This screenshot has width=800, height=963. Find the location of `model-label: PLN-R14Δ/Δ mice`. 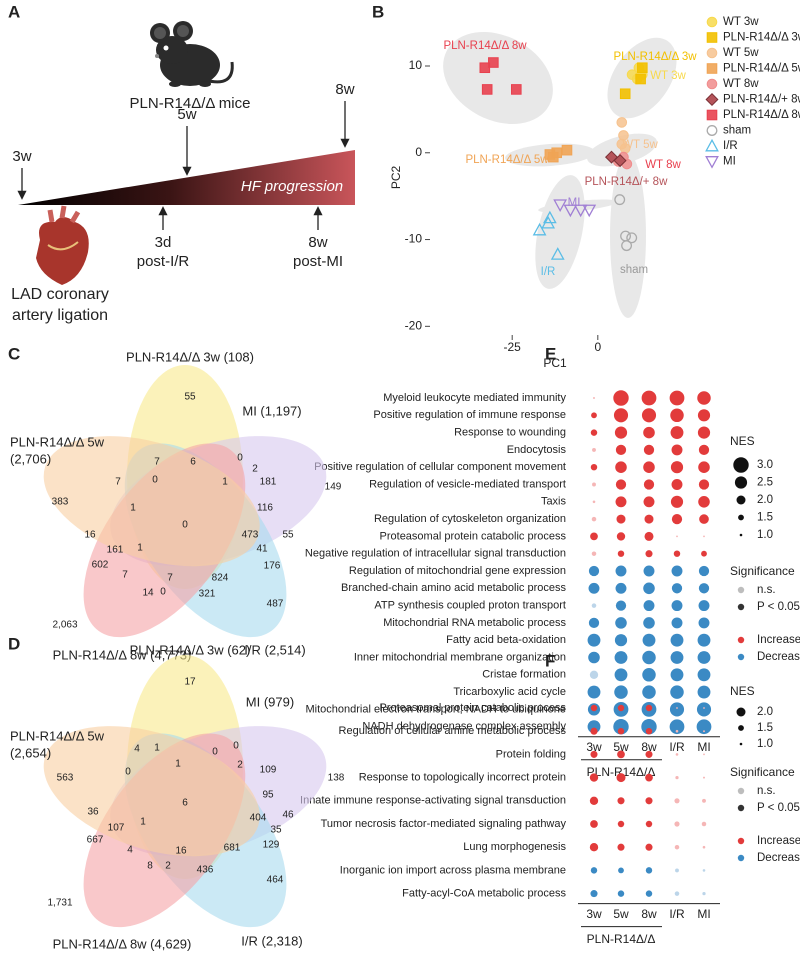

model-label: PLN-R14Δ/Δ mice is located at coordinates (190, 103).